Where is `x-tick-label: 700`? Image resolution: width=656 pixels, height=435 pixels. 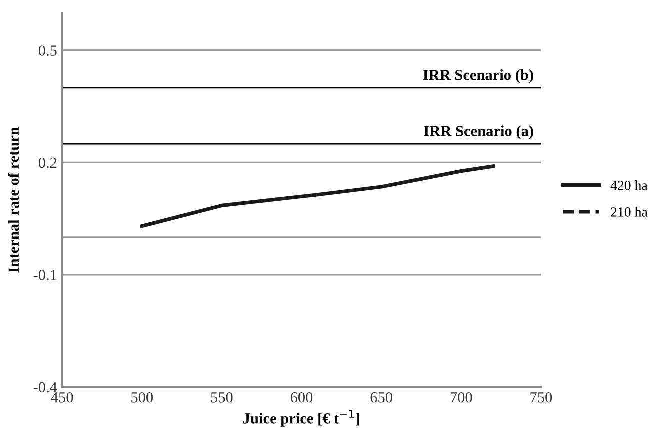
x-tick-label: 700 is located at coordinates (461, 397).